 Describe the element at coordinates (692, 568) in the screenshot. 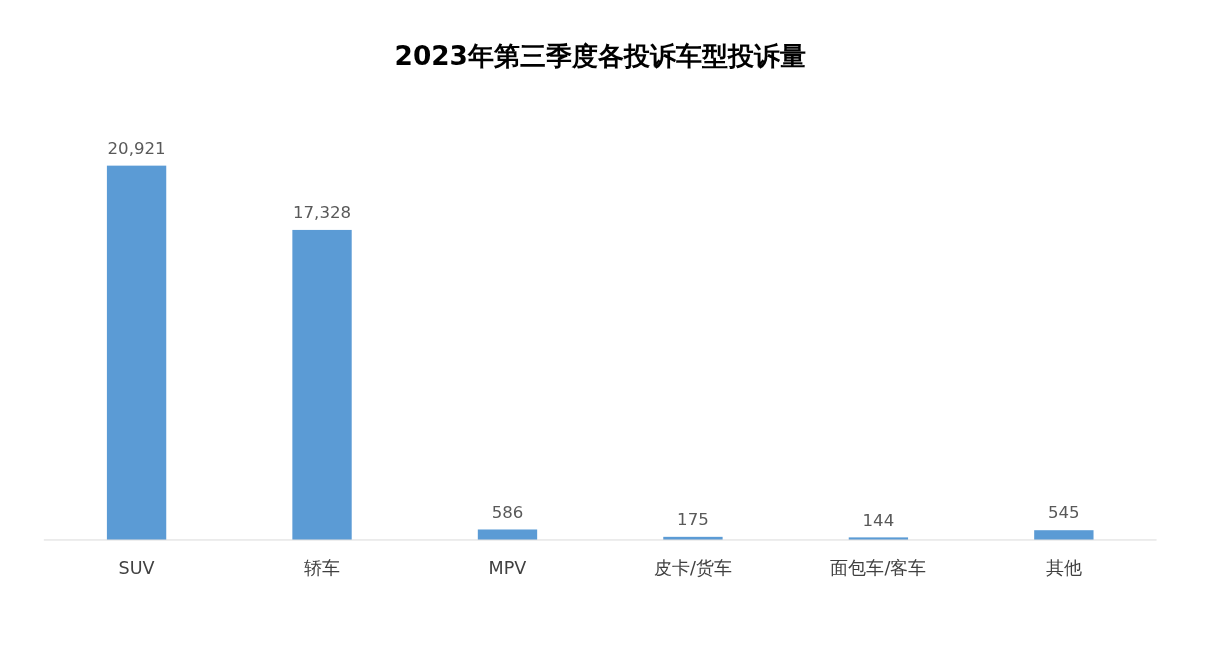

I see `x-tick-label: 皮卡/货车` at that location.